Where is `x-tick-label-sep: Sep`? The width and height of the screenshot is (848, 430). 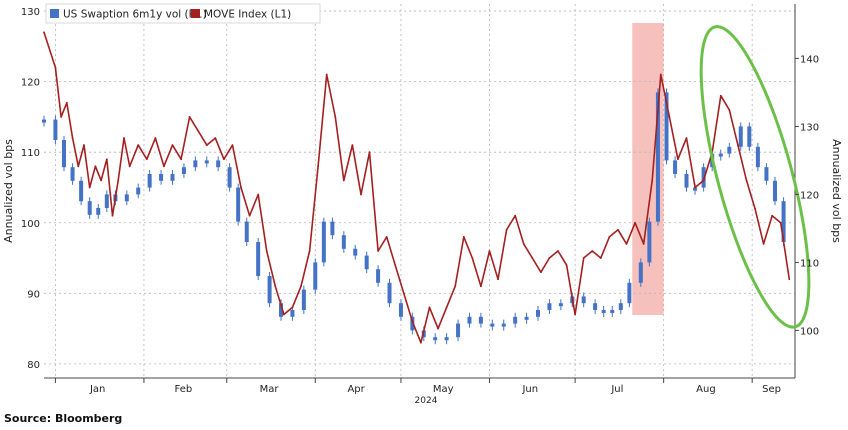 x-tick-label-sep: Sep is located at coordinates (771, 389).